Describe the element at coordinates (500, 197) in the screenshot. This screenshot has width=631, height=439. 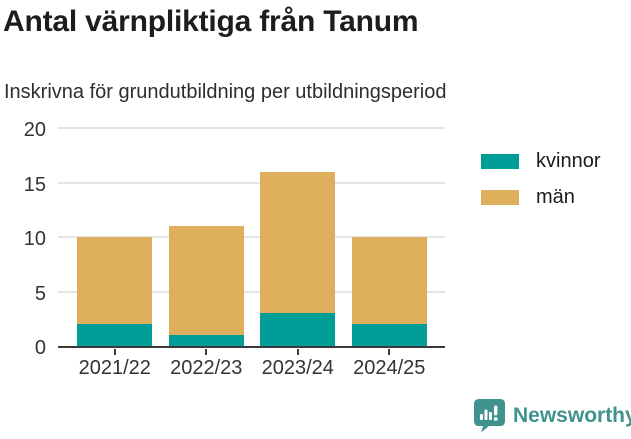
I see `legend-swatch-män` at that location.